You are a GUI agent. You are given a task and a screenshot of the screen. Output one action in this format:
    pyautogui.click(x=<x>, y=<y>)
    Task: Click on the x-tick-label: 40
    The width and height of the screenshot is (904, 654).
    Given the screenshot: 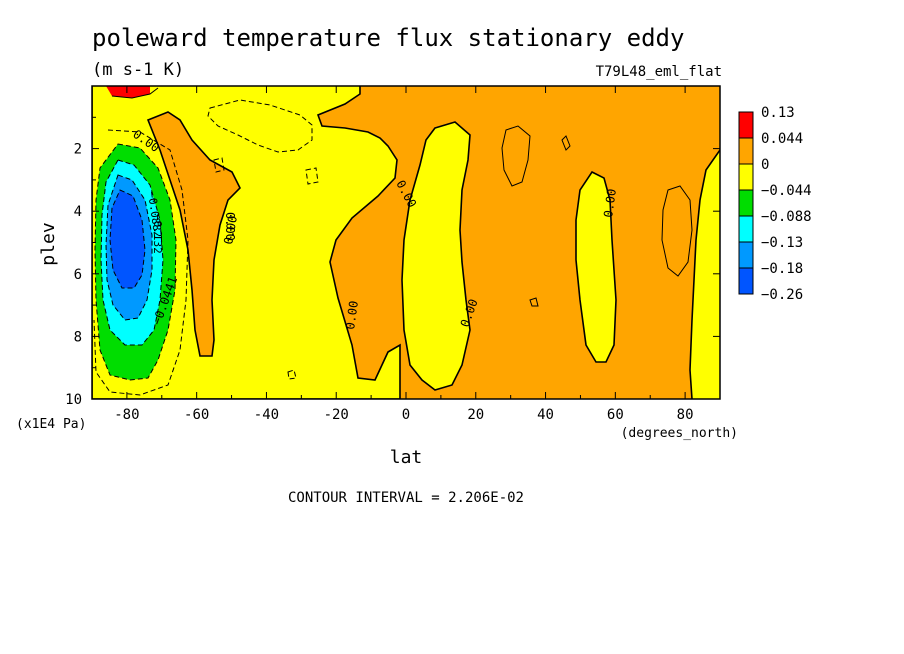 What is the action you would take?
    pyautogui.click(x=545, y=415)
    